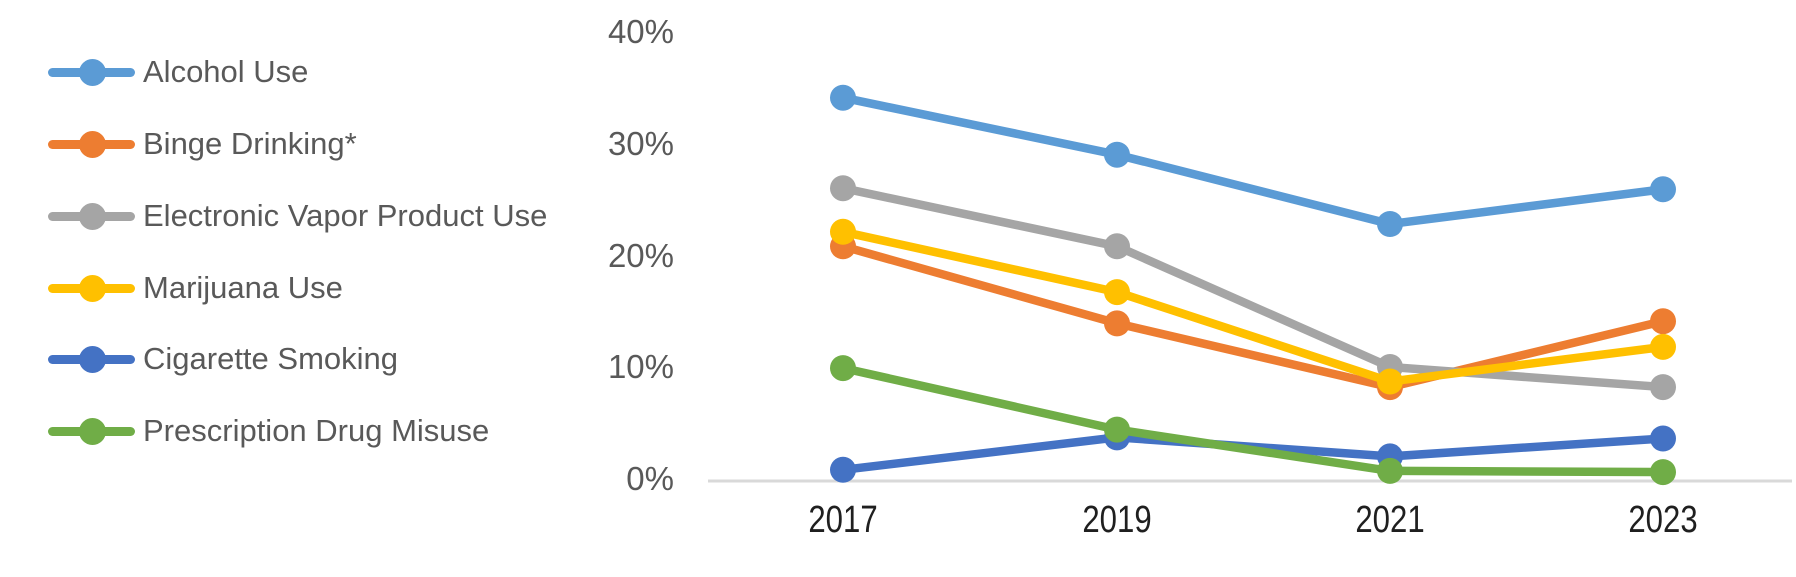 Image resolution: width=1796 pixels, height=577 pixels. What do you see at coordinates (1390, 520) in the screenshot?
I see `x-axis-tick-label: 2021` at bounding box center [1390, 520].